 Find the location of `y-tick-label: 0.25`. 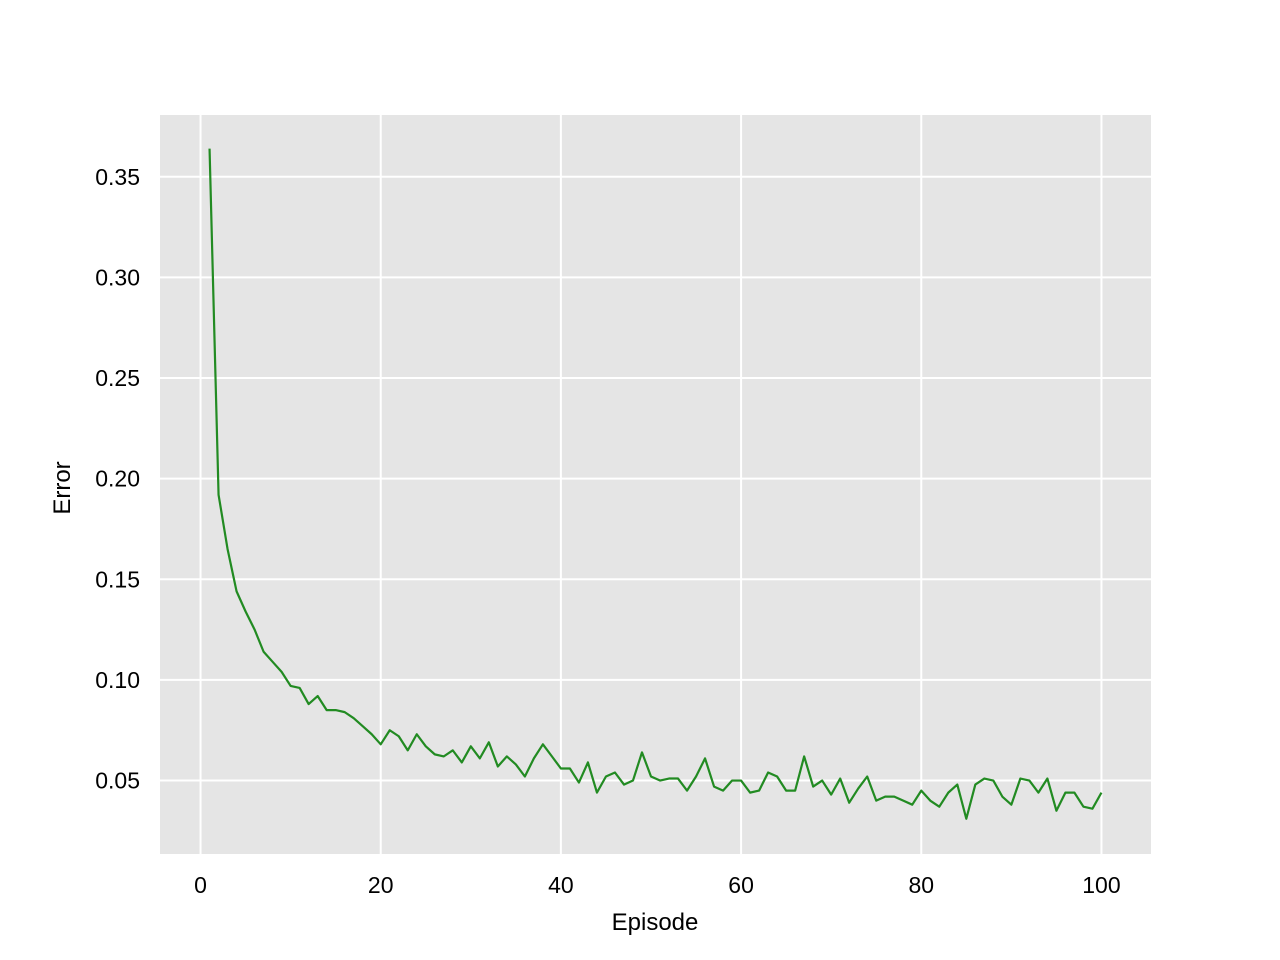

y-tick-label: 0.25 is located at coordinates (117, 378).